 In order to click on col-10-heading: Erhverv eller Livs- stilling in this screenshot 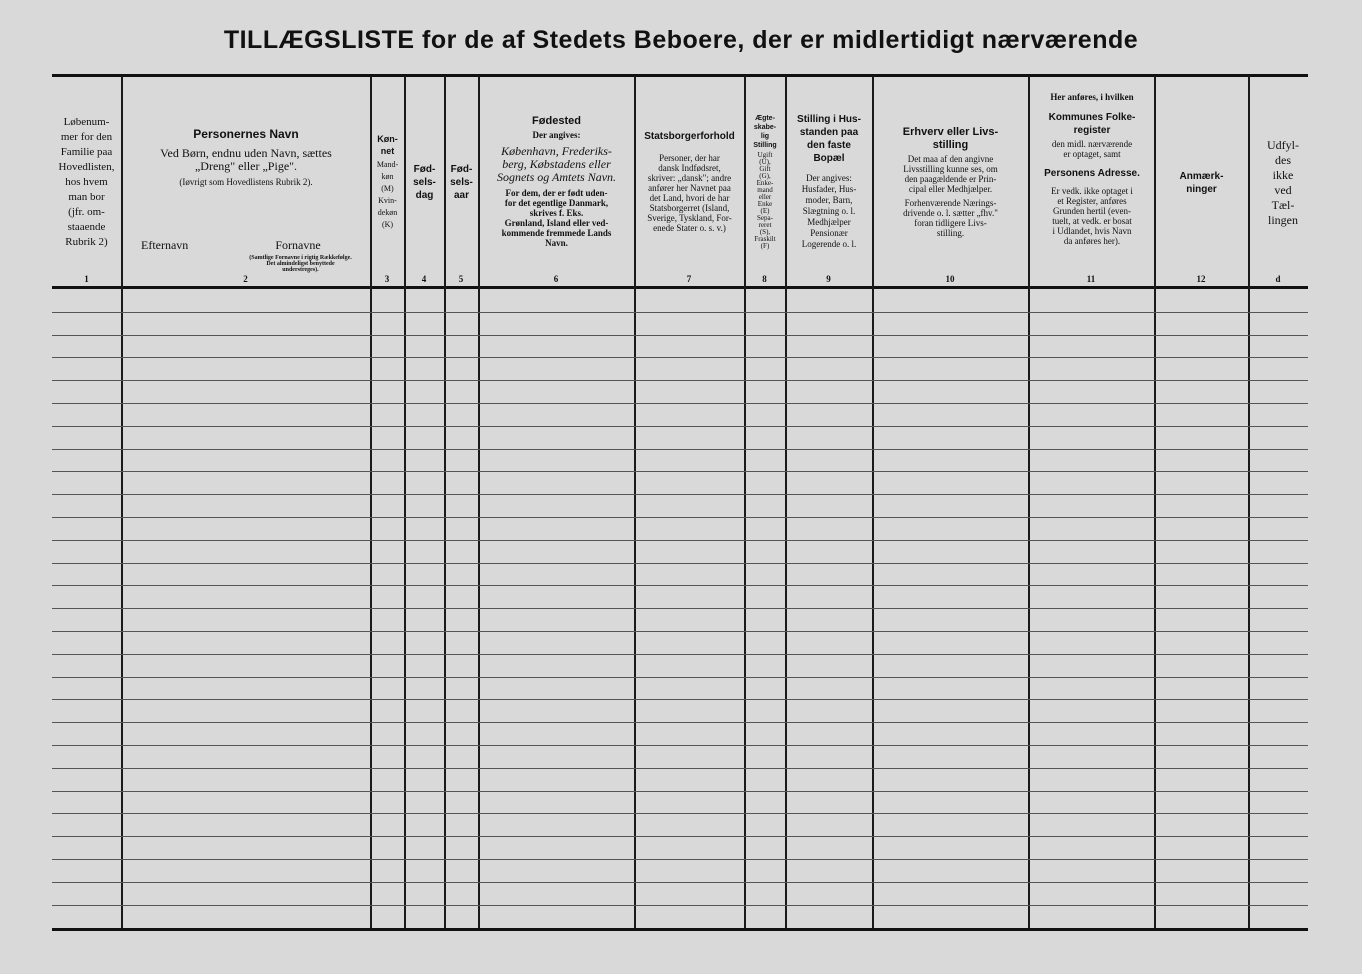, I will do `click(950, 138)`.